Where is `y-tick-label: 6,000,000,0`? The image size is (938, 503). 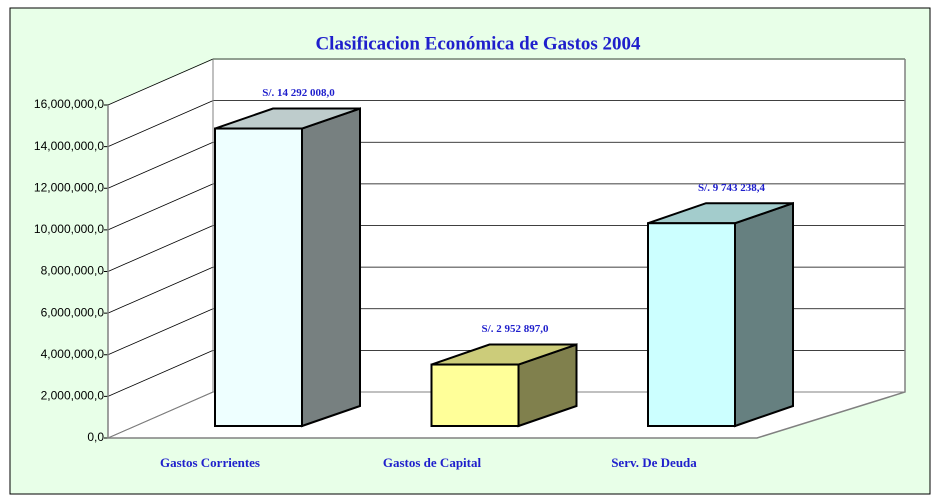 y-tick-label: 6,000,000,0 is located at coordinates (73, 312).